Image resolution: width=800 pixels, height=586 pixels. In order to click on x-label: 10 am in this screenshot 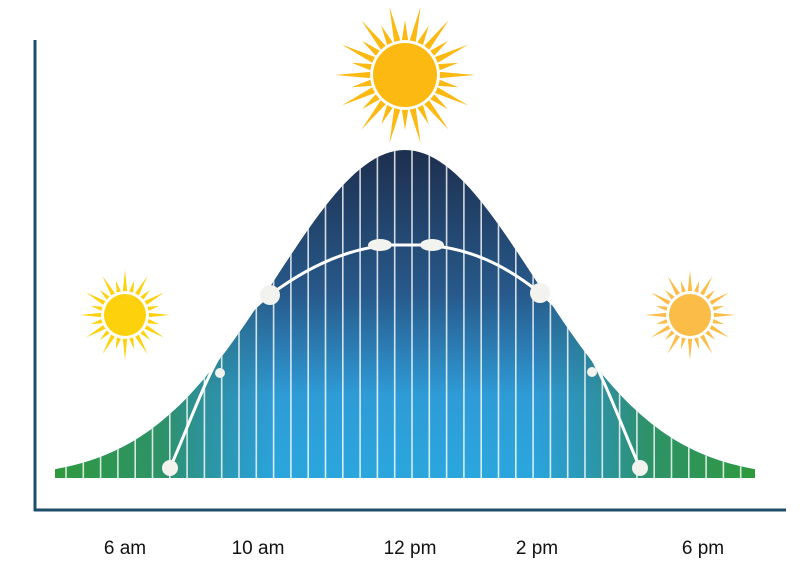, I will do `click(258, 548)`.